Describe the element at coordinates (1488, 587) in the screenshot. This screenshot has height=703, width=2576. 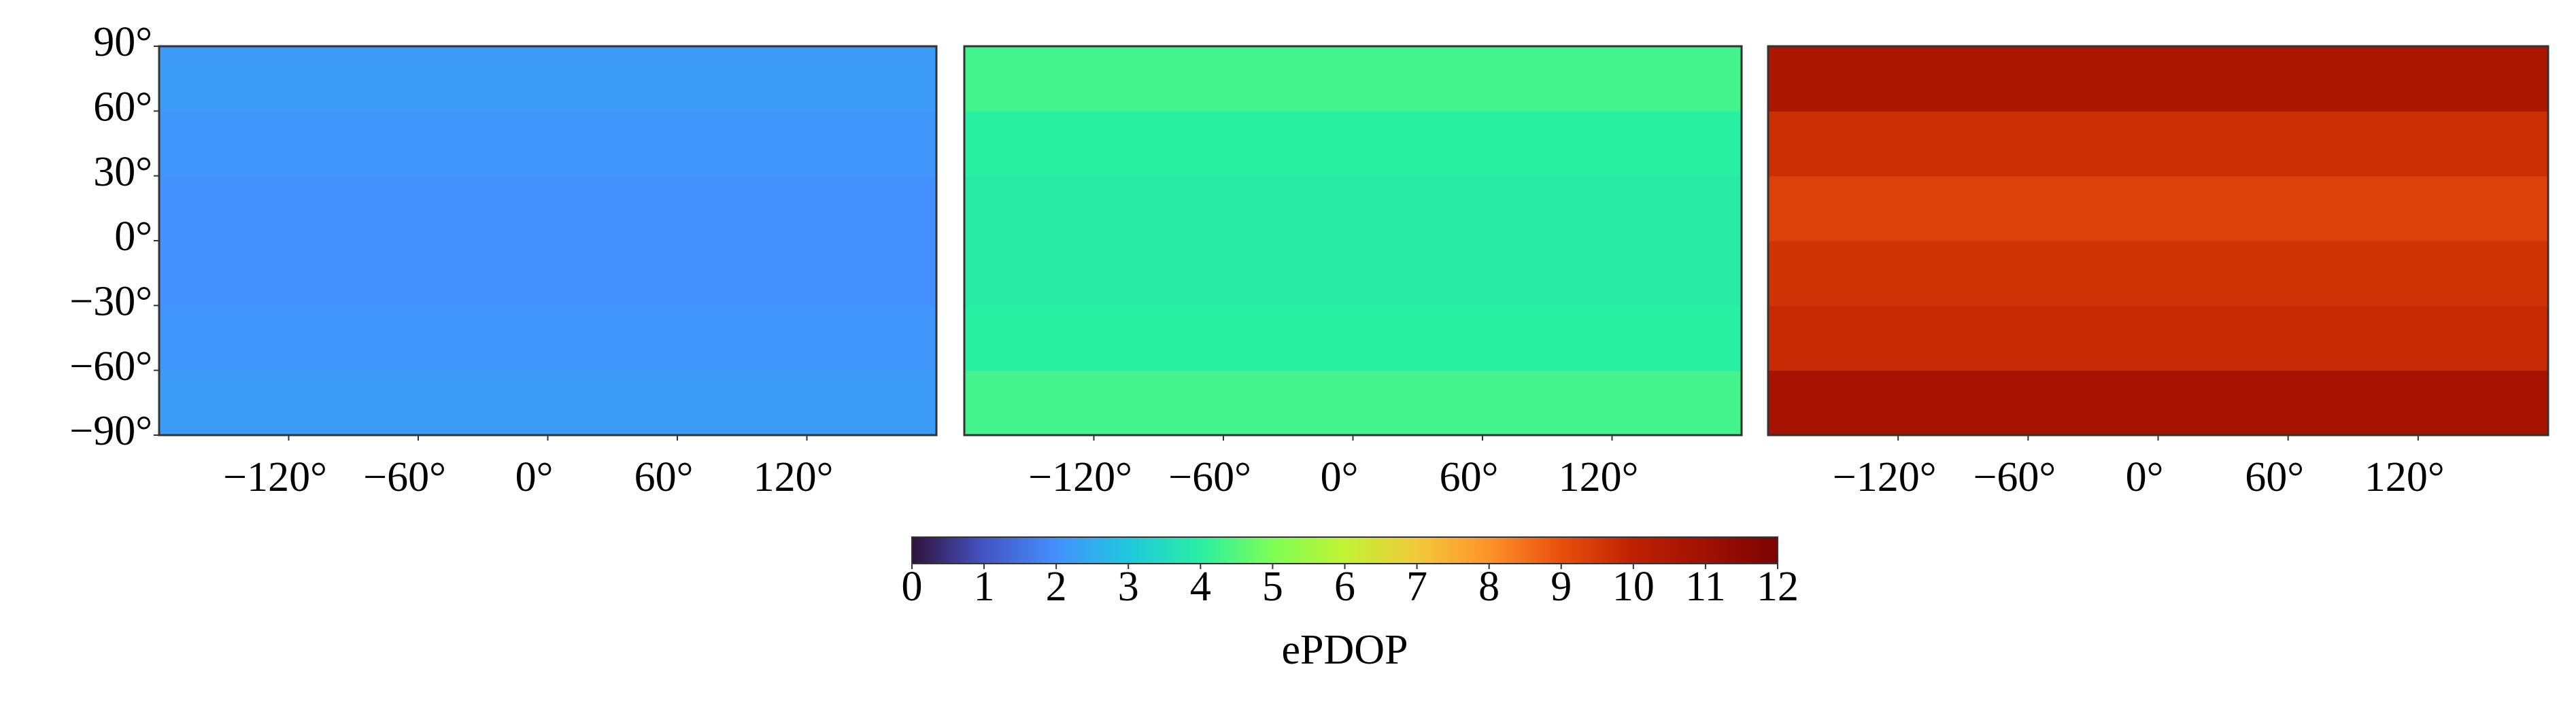
I see `colorbar-tick-label: 8` at that location.